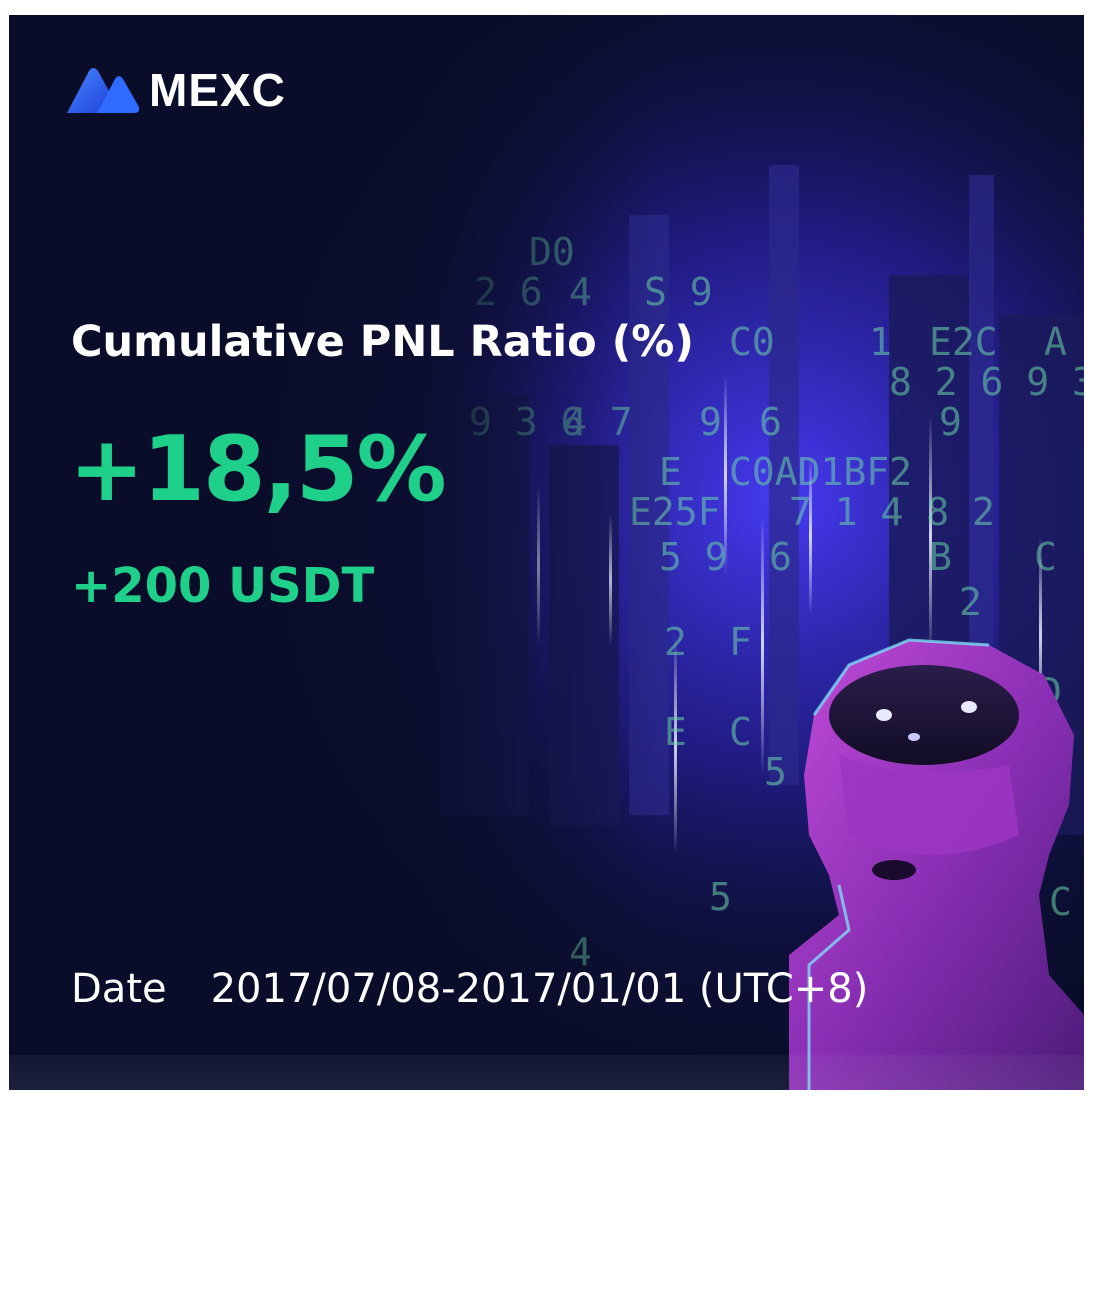  Describe the element at coordinates (119, 989) in the screenshot. I see `date-label: Date` at that location.